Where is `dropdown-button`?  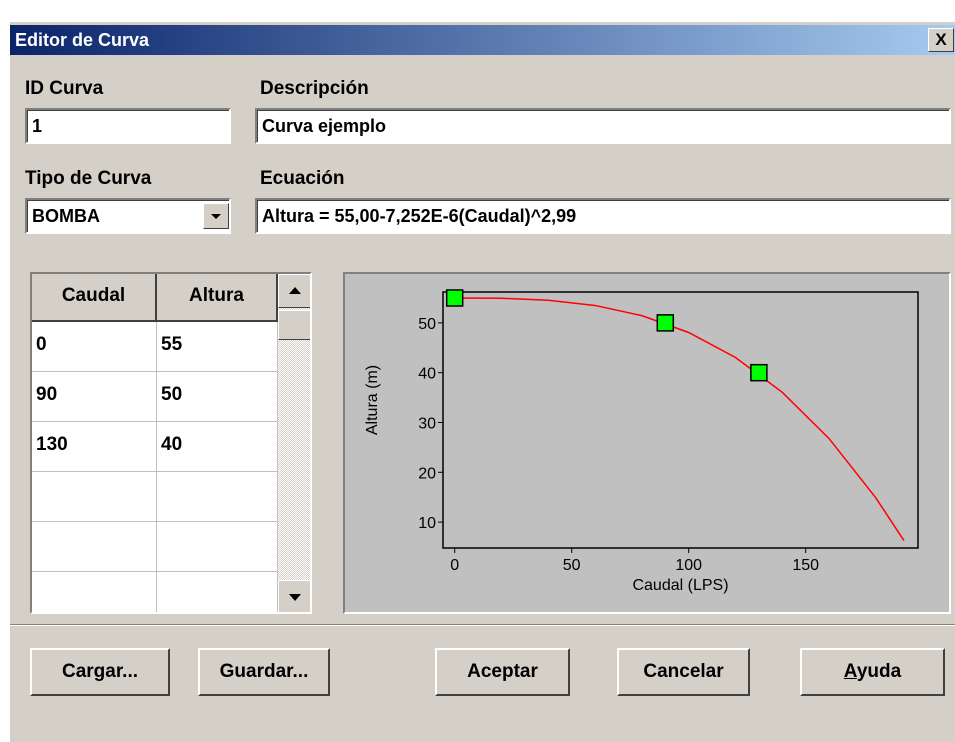
dropdown-button is located at coordinates (216, 216).